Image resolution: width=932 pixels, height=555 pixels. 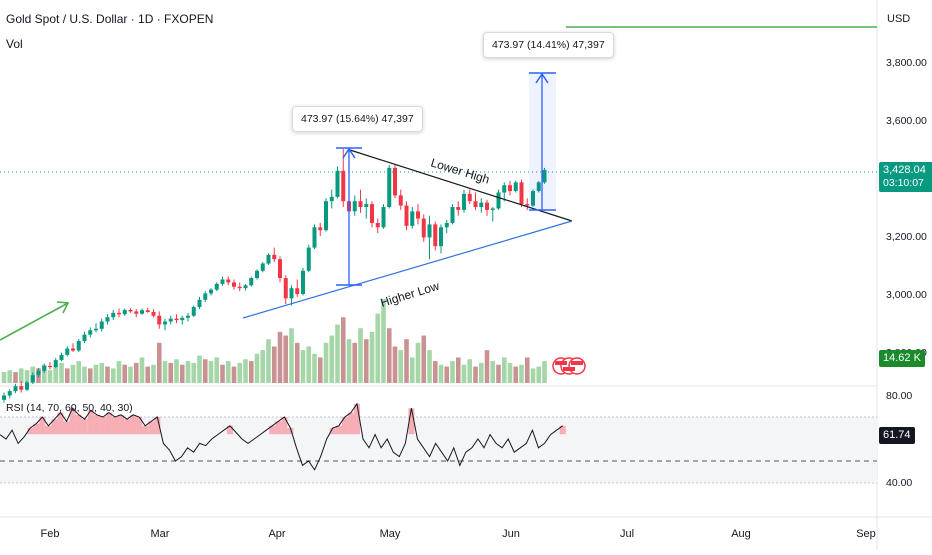 What do you see at coordinates (274, 341) in the screenshot?
I see `volume-layer` at bounding box center [274, 341].